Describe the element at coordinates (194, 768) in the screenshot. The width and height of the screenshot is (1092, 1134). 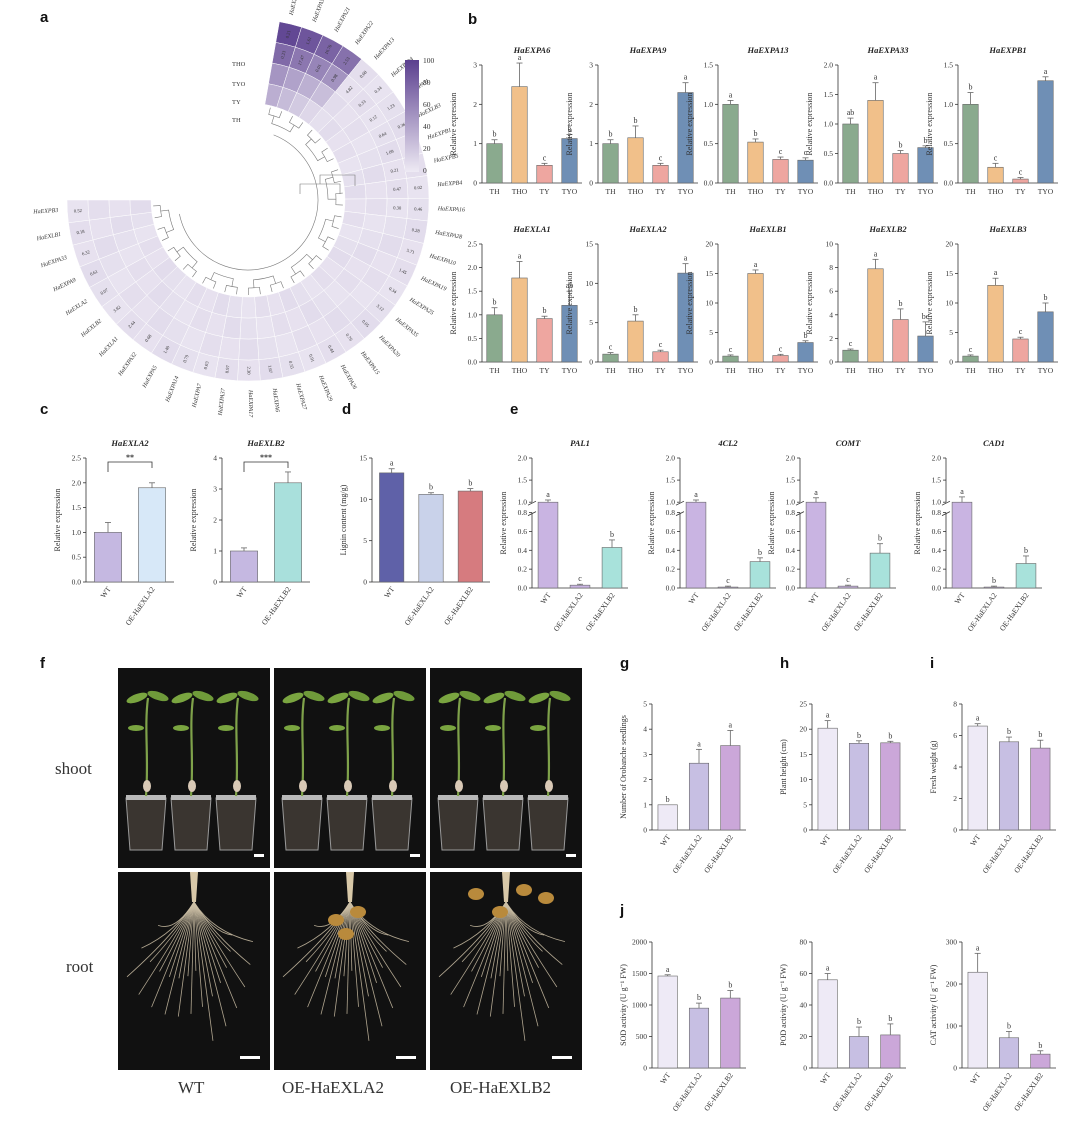
I see `shoot-photo` at that location.